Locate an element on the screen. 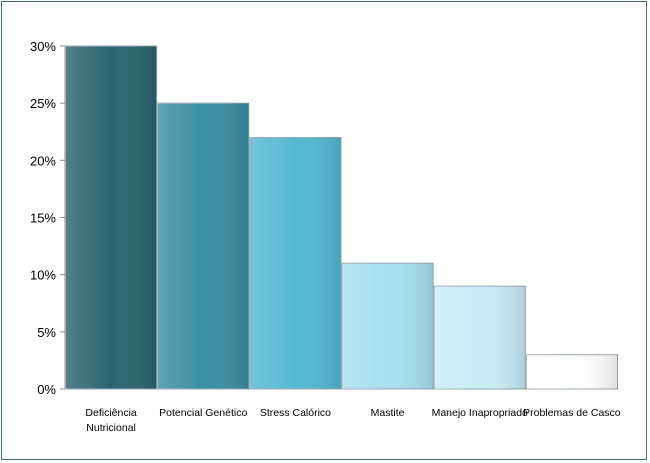 The height and width of the screenshot is (463, 650). y-tick-label: 10% is located at coordinates (43, 275).